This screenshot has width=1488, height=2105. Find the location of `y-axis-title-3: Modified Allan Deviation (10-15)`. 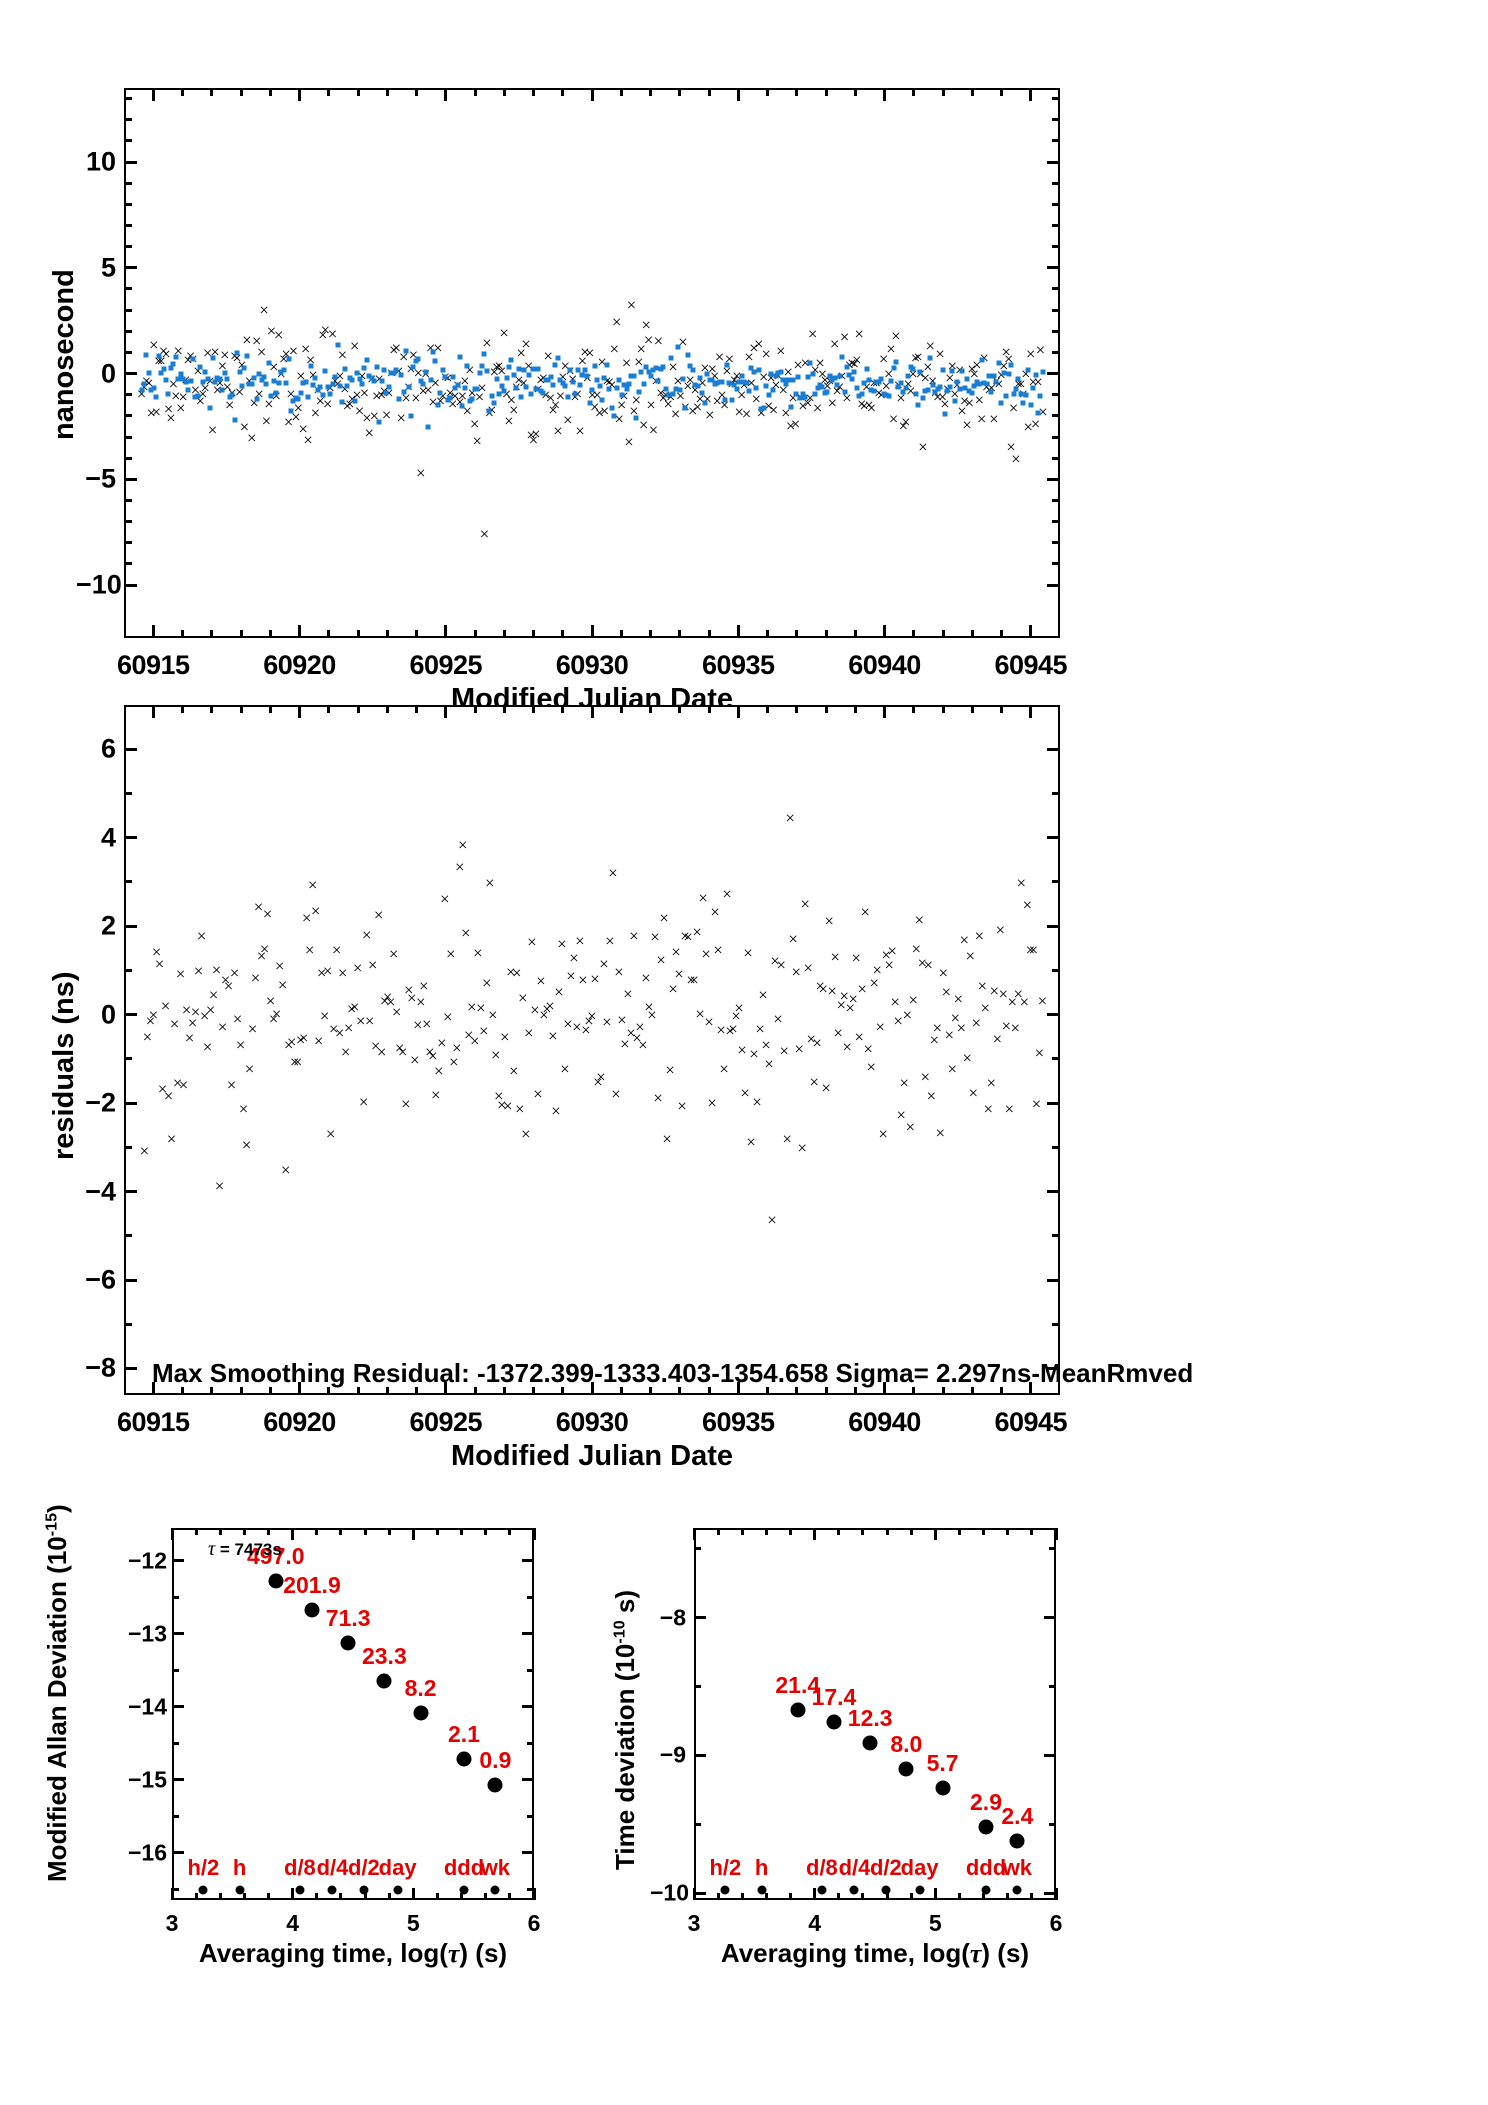

y-axis-title-3: Modified Allan Deviation (10-15) is located at coordinates (57, 1693).